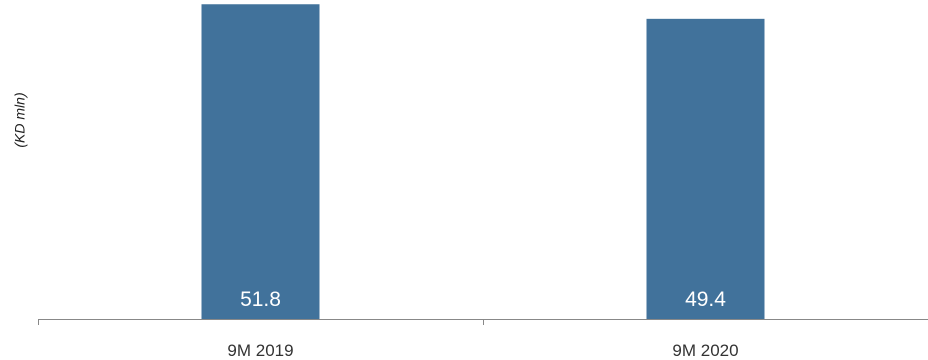  I want to click on bar-value-label: 51.8, so click(260, 299).